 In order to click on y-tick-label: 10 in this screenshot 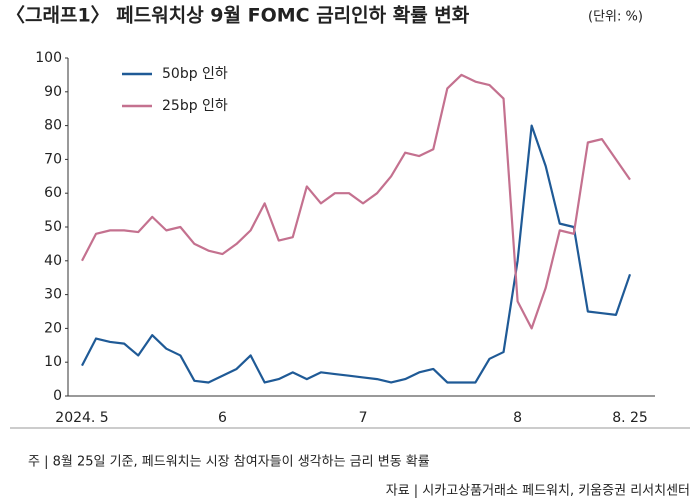, I will do `click(53, 362)`.